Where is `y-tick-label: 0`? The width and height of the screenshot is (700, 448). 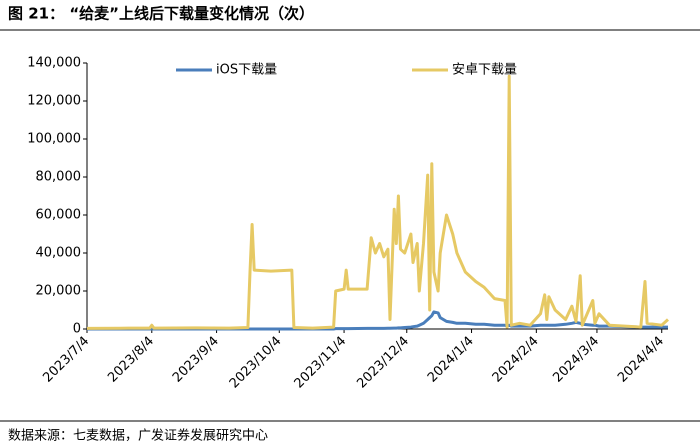 y-tick-label: 0 is located at coordinates (77, 329).